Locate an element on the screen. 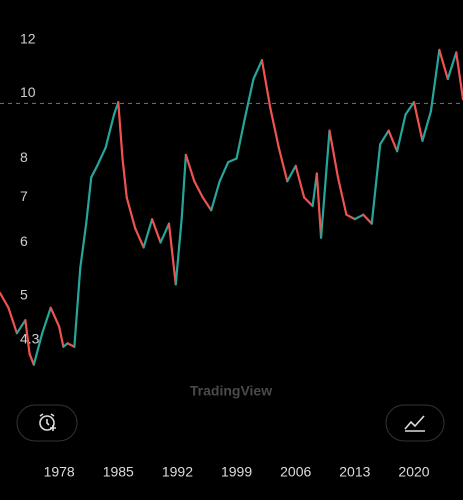  alert-icon-detail is located at coordinates (47, 422).